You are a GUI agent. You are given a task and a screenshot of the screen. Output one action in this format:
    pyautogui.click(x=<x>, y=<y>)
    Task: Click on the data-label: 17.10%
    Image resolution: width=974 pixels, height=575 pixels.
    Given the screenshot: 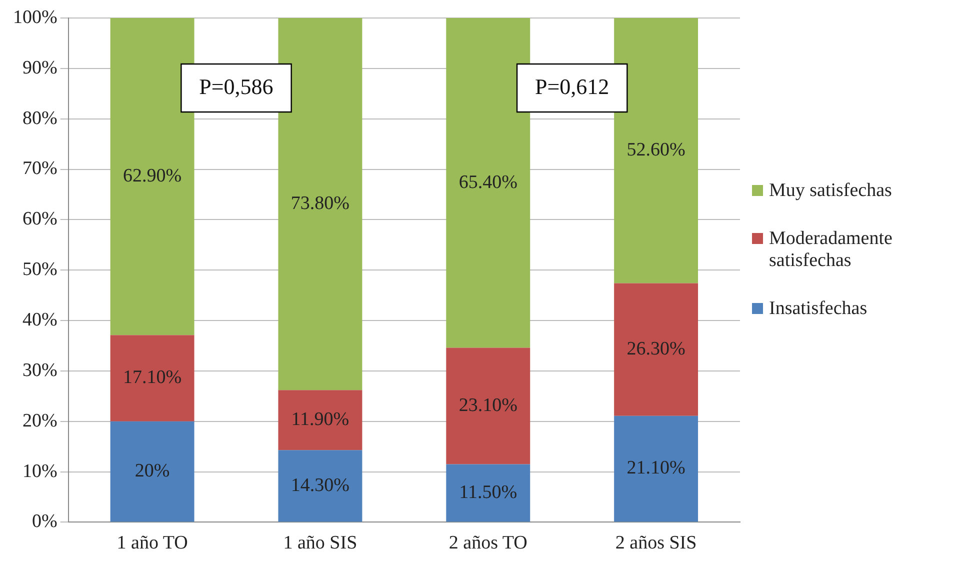 What is the action you would take?
    pyautogui.click(x=152, y=377)
    